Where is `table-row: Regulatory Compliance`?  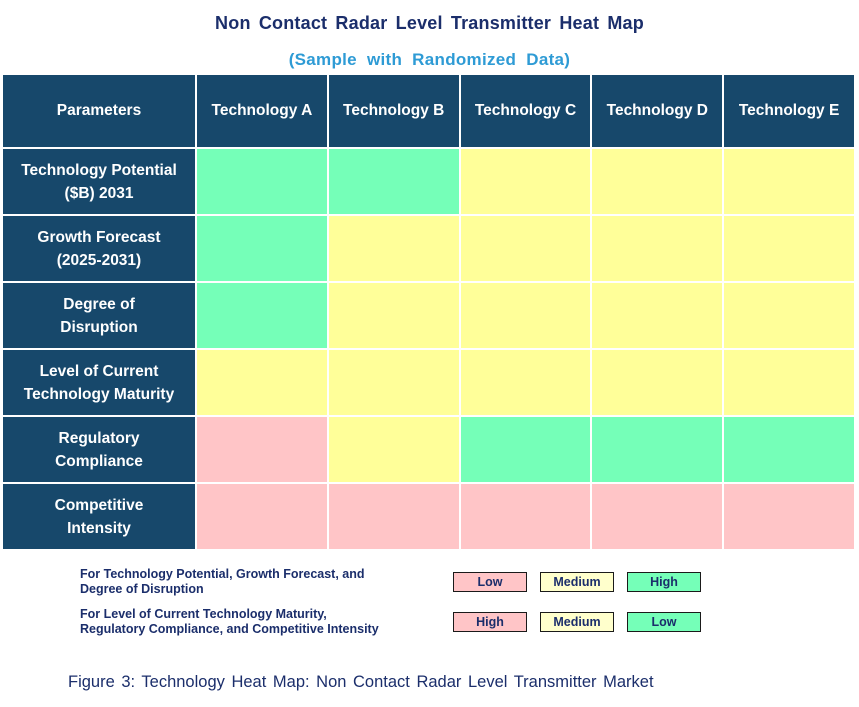 table-row: Regulatory Compliance is located at coordinates (428, 449).